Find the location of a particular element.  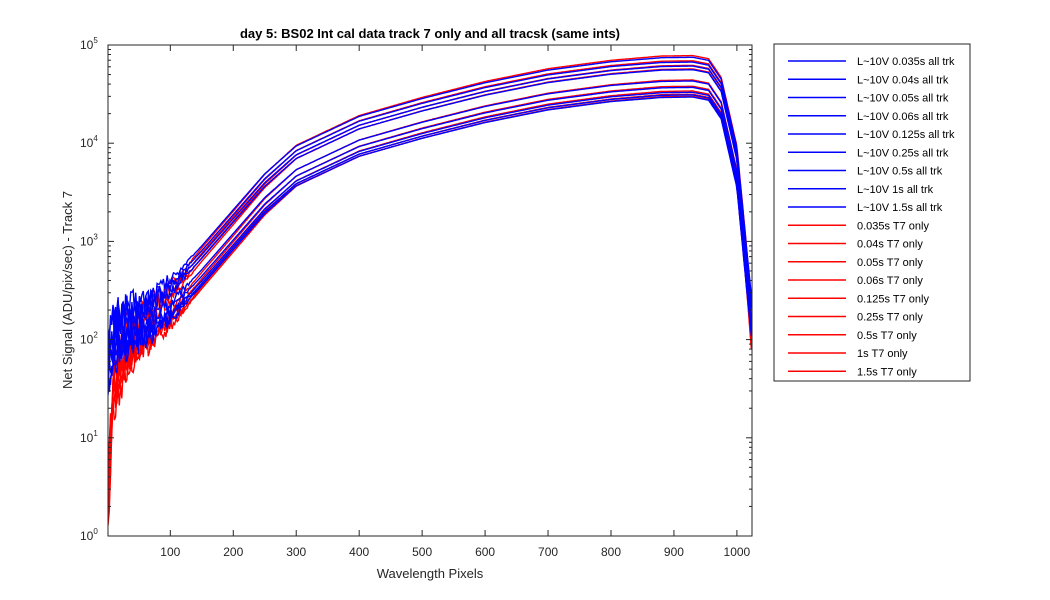

legend-label-16: 1s T7 only is located at coordinates (882, 354).